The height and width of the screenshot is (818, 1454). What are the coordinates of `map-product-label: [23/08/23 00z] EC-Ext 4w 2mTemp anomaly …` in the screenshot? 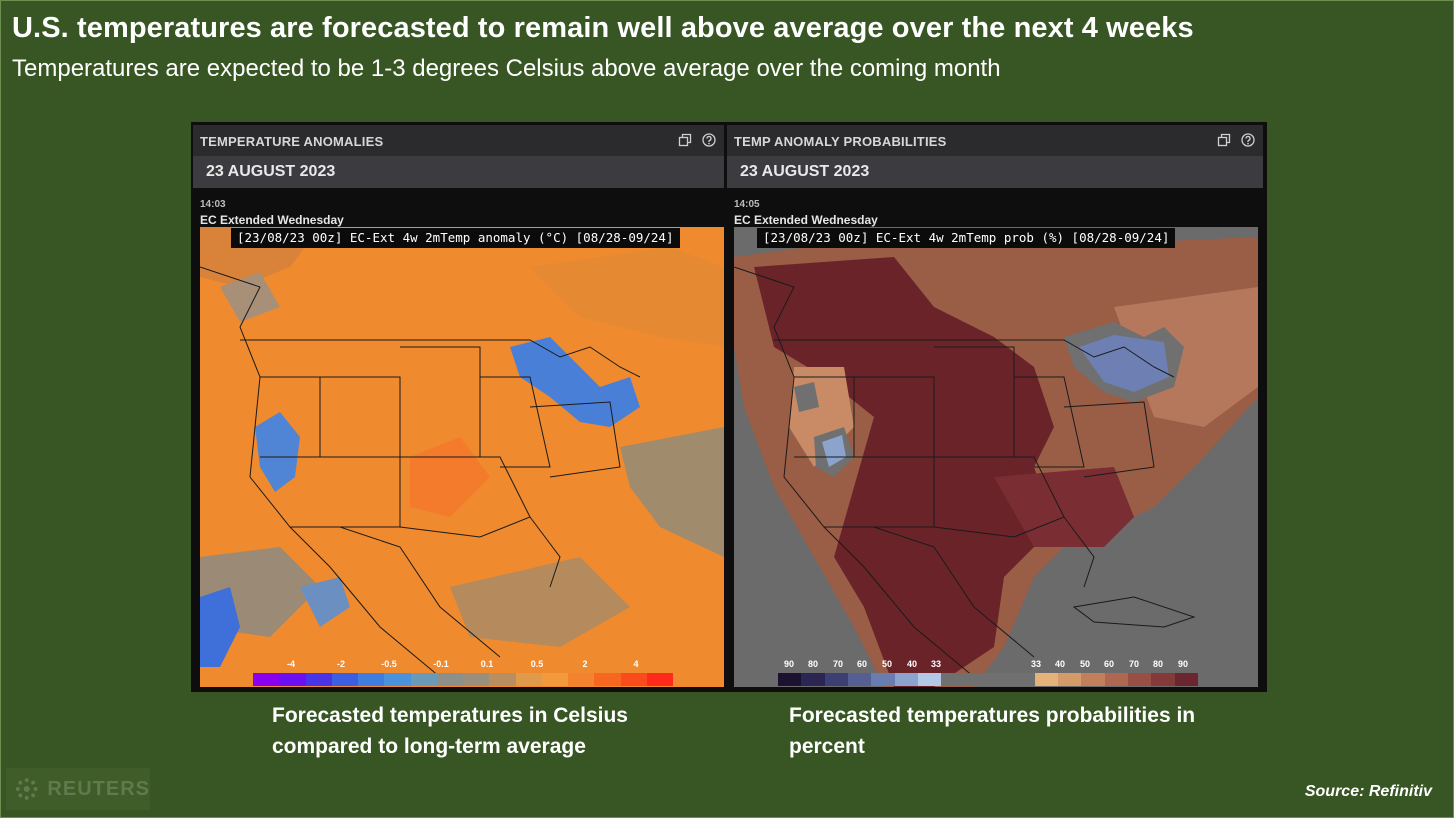 It's located at (455, 238).